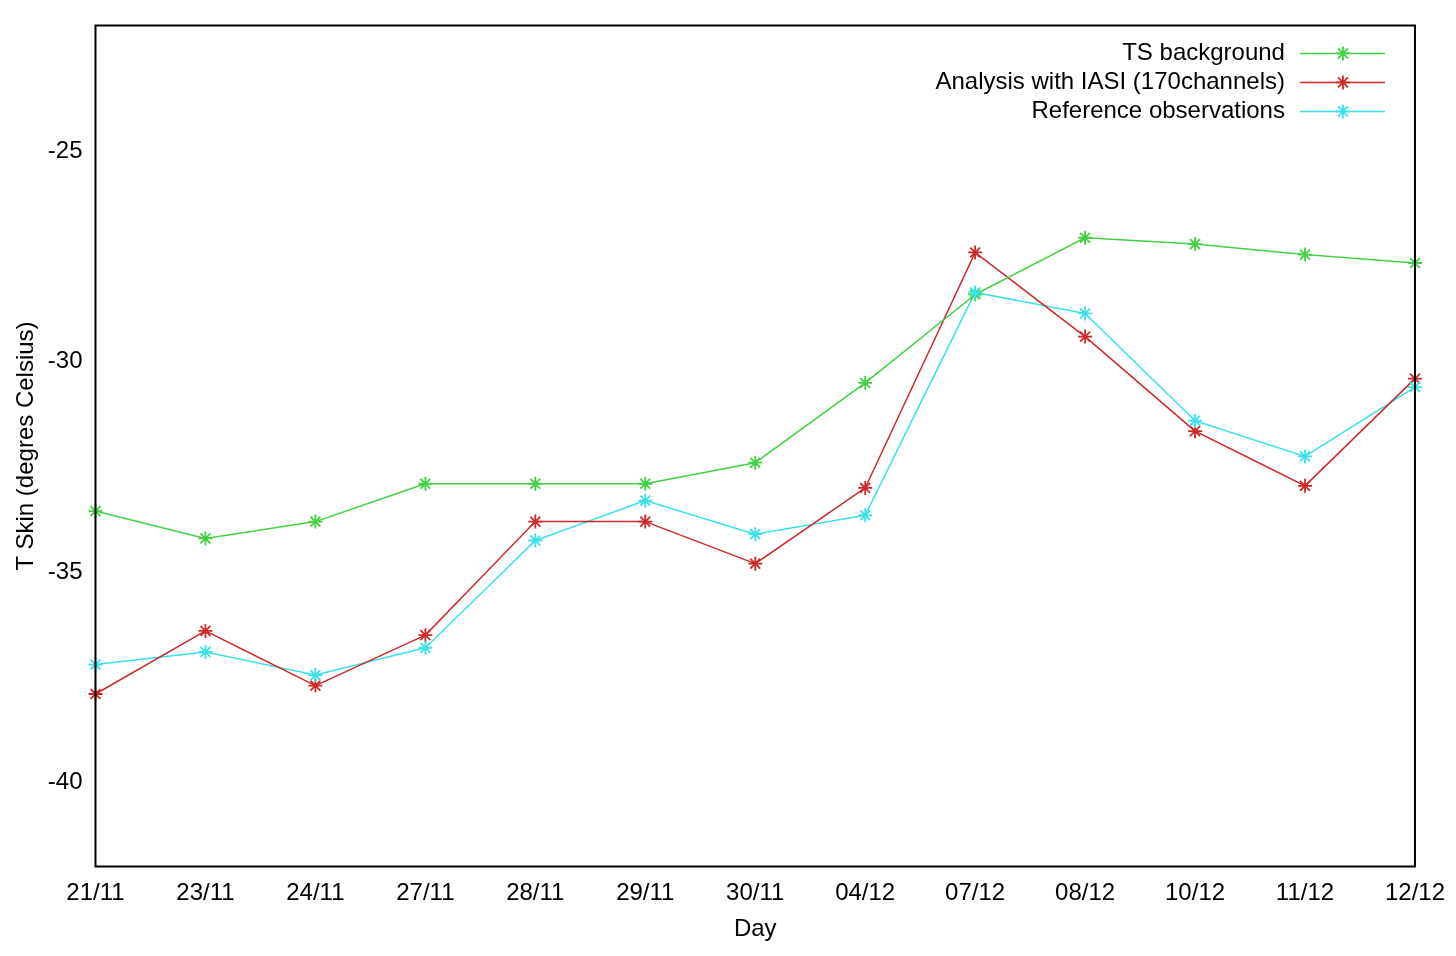  What do you see at coordinates (1110, 81) in the screenshot?
I see `legend-label: Analysis with IASI (170channels)` at bounding box center [1110, 81].